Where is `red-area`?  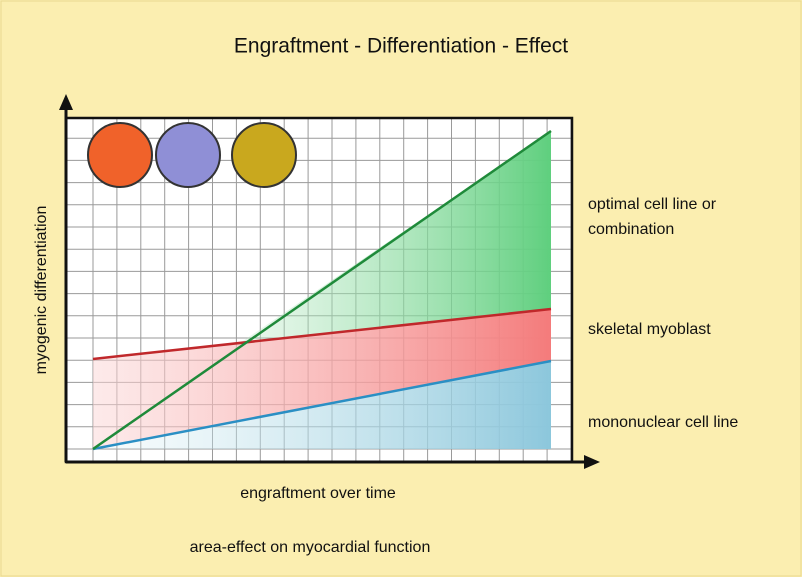 red-area is located at coordinates (322, 379).